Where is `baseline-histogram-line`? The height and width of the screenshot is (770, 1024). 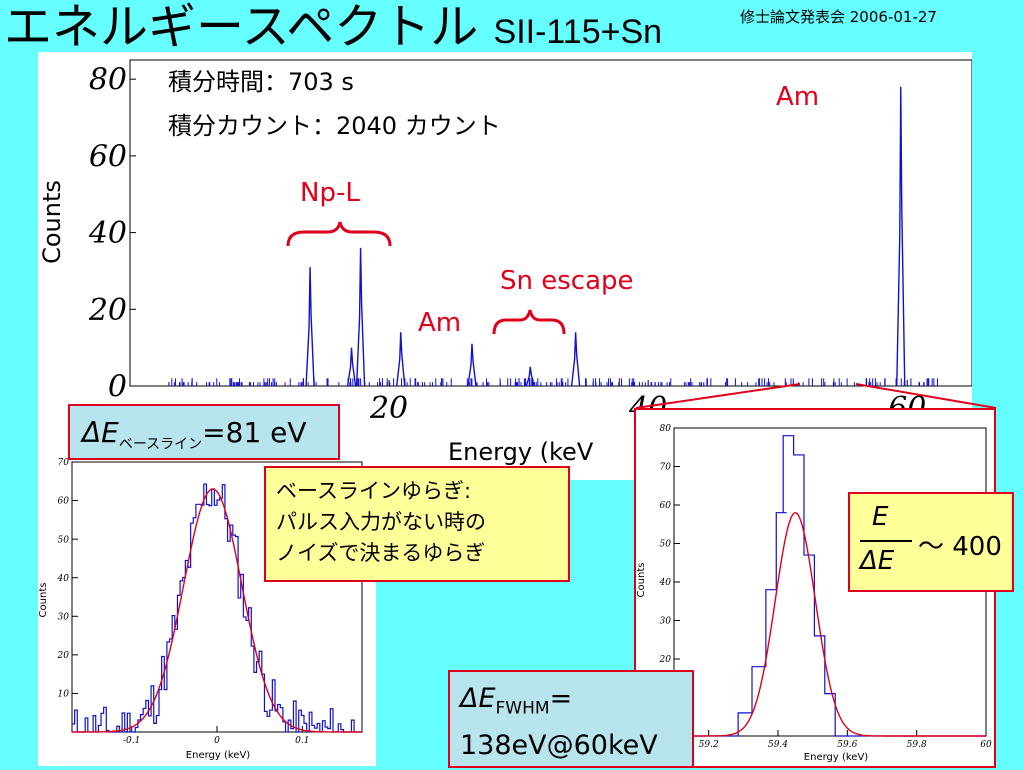
baseline-histogram-line is located at coordinates (217, 608).